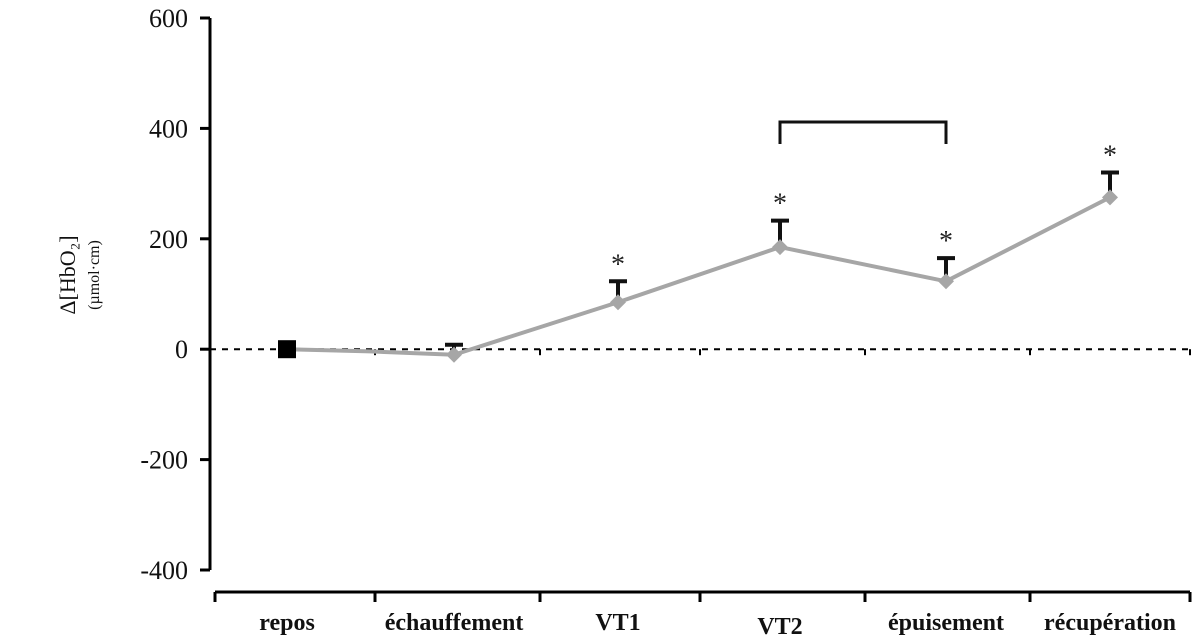  I want to click on data-point-square, so click(287, 349).